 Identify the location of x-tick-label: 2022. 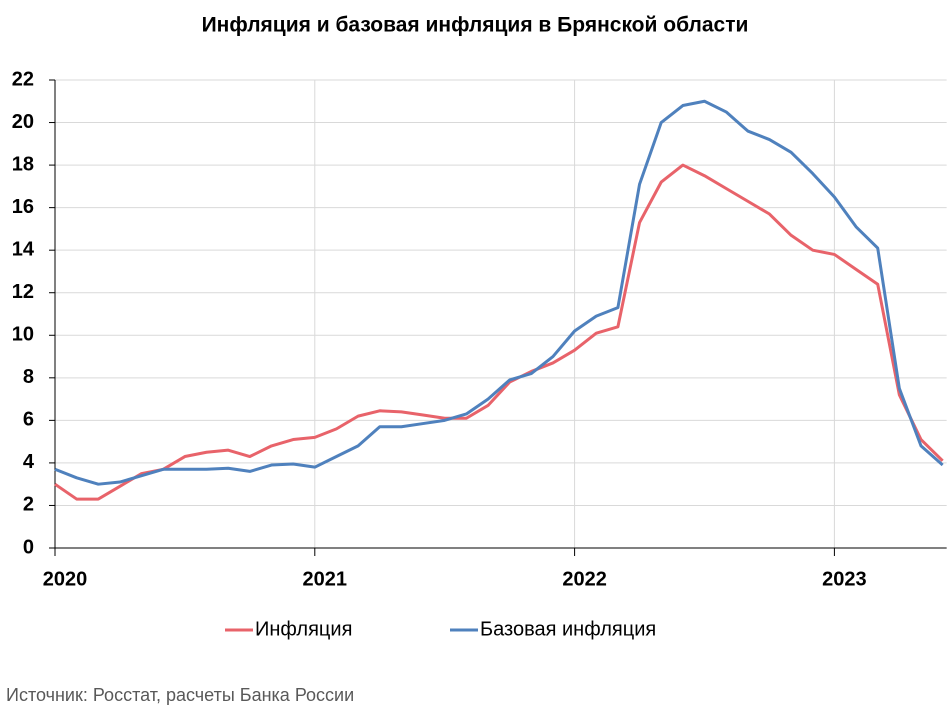
(584, 579).